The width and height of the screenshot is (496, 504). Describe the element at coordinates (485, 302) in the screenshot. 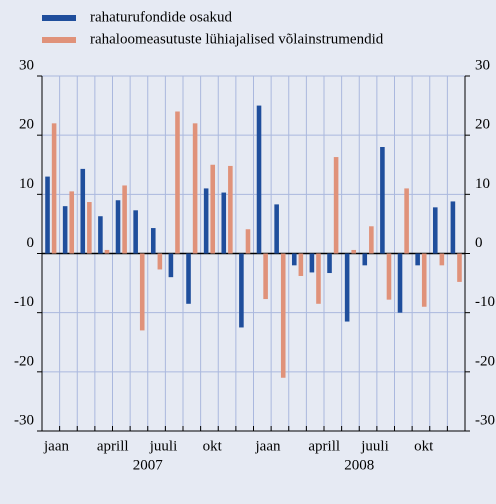

I see `y-tick-label-right: -10` at that location.